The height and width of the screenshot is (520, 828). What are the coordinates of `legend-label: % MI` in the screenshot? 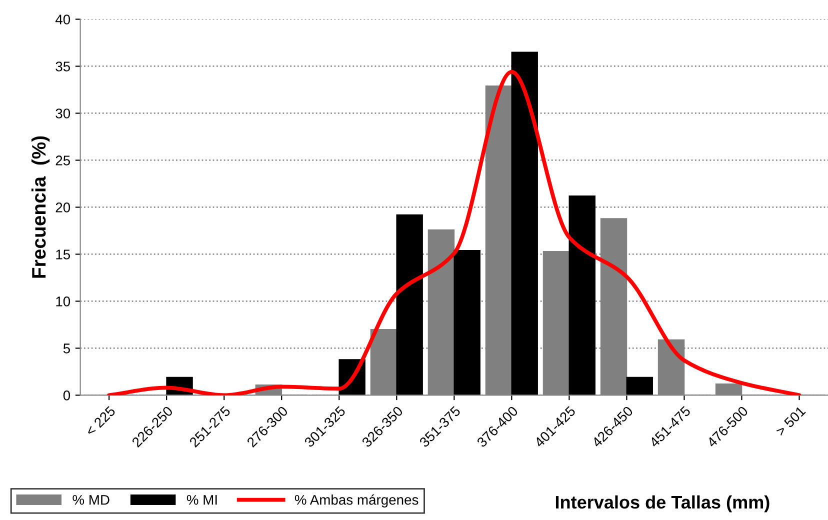 It's located at (201, 499).